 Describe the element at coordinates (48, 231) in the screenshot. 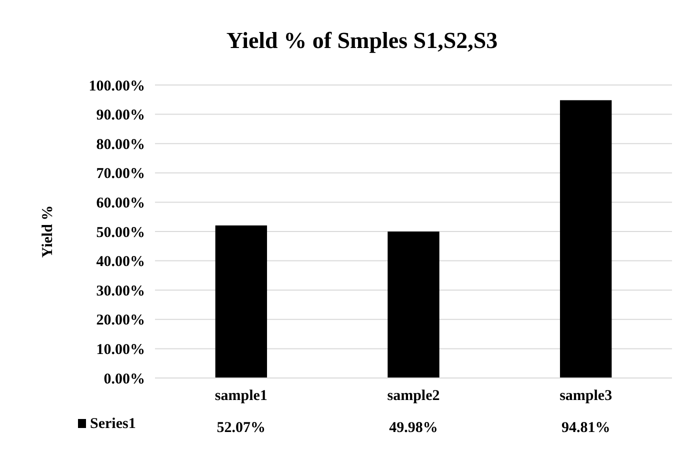

I see `y-axis-title: Yield %` at that location.